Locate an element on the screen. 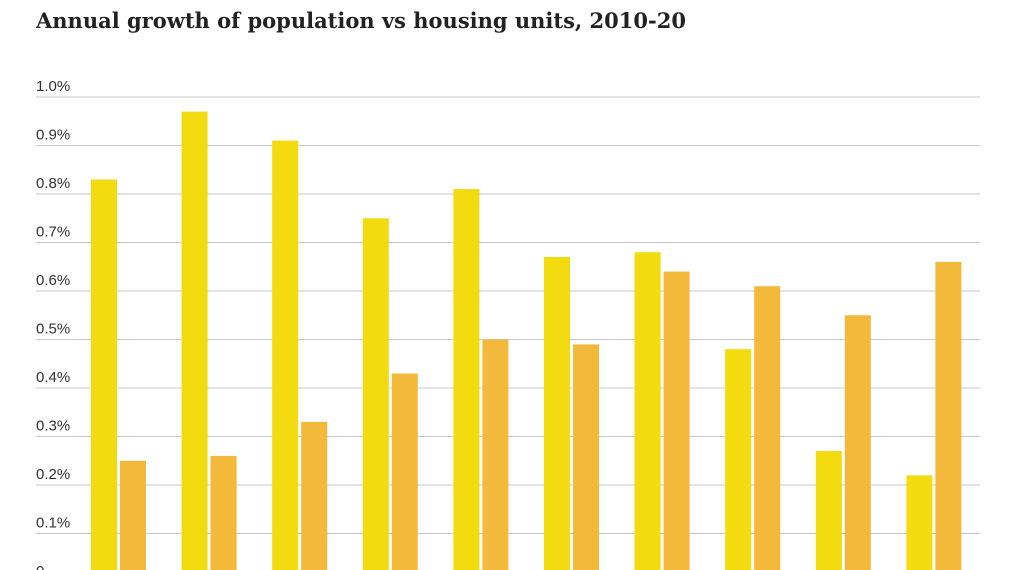 The image size is (1019, 570). y-tick-label: 0.3% is located at coordinates (53, 426).